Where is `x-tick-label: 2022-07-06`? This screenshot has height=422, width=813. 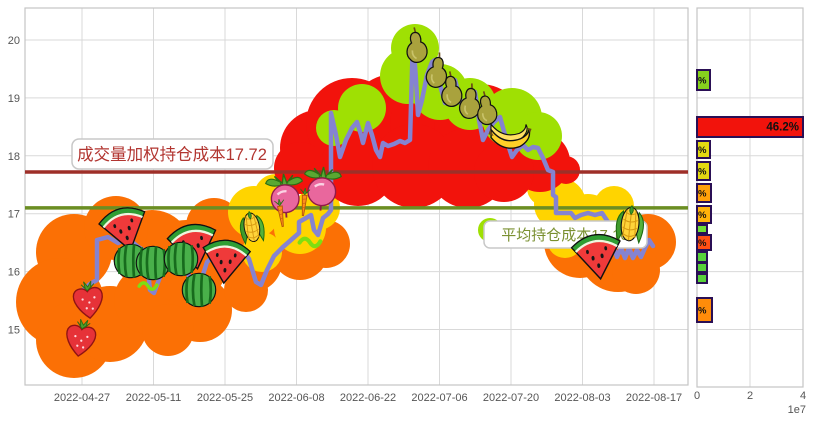
x-tick-label: 2022-07-06 is located at coordinates (439, 398).